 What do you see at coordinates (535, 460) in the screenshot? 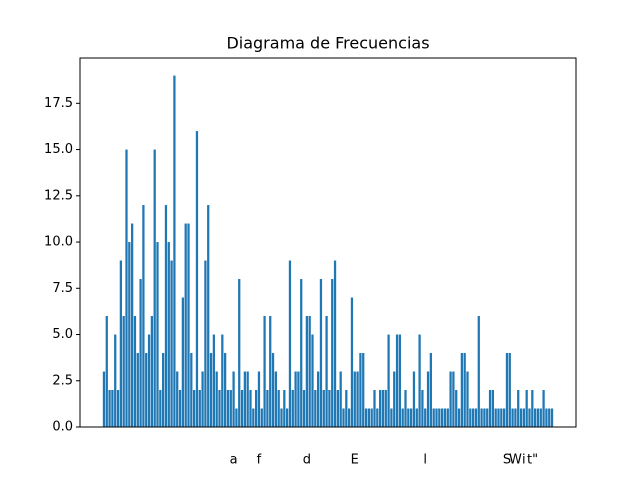
I see `x-tick-label: "` at bounding box center [535, 460].